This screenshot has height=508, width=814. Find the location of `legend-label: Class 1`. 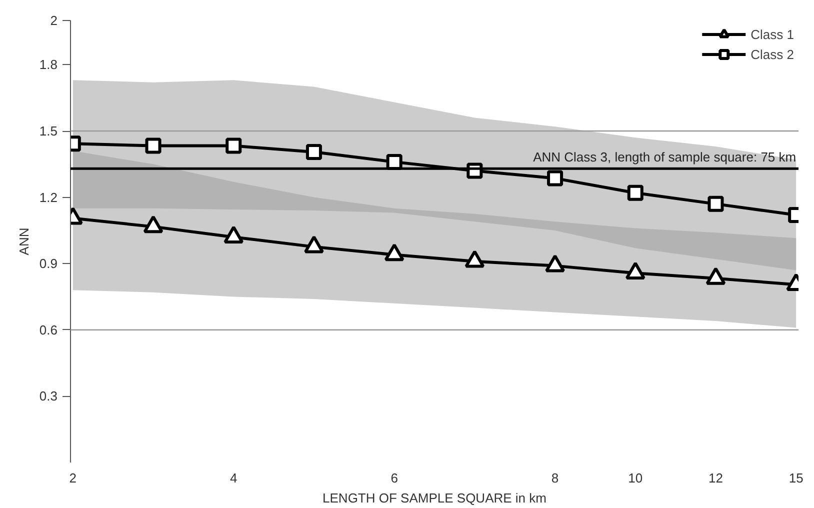

legend-label: Class 1 is located at coordinates (772, 34).